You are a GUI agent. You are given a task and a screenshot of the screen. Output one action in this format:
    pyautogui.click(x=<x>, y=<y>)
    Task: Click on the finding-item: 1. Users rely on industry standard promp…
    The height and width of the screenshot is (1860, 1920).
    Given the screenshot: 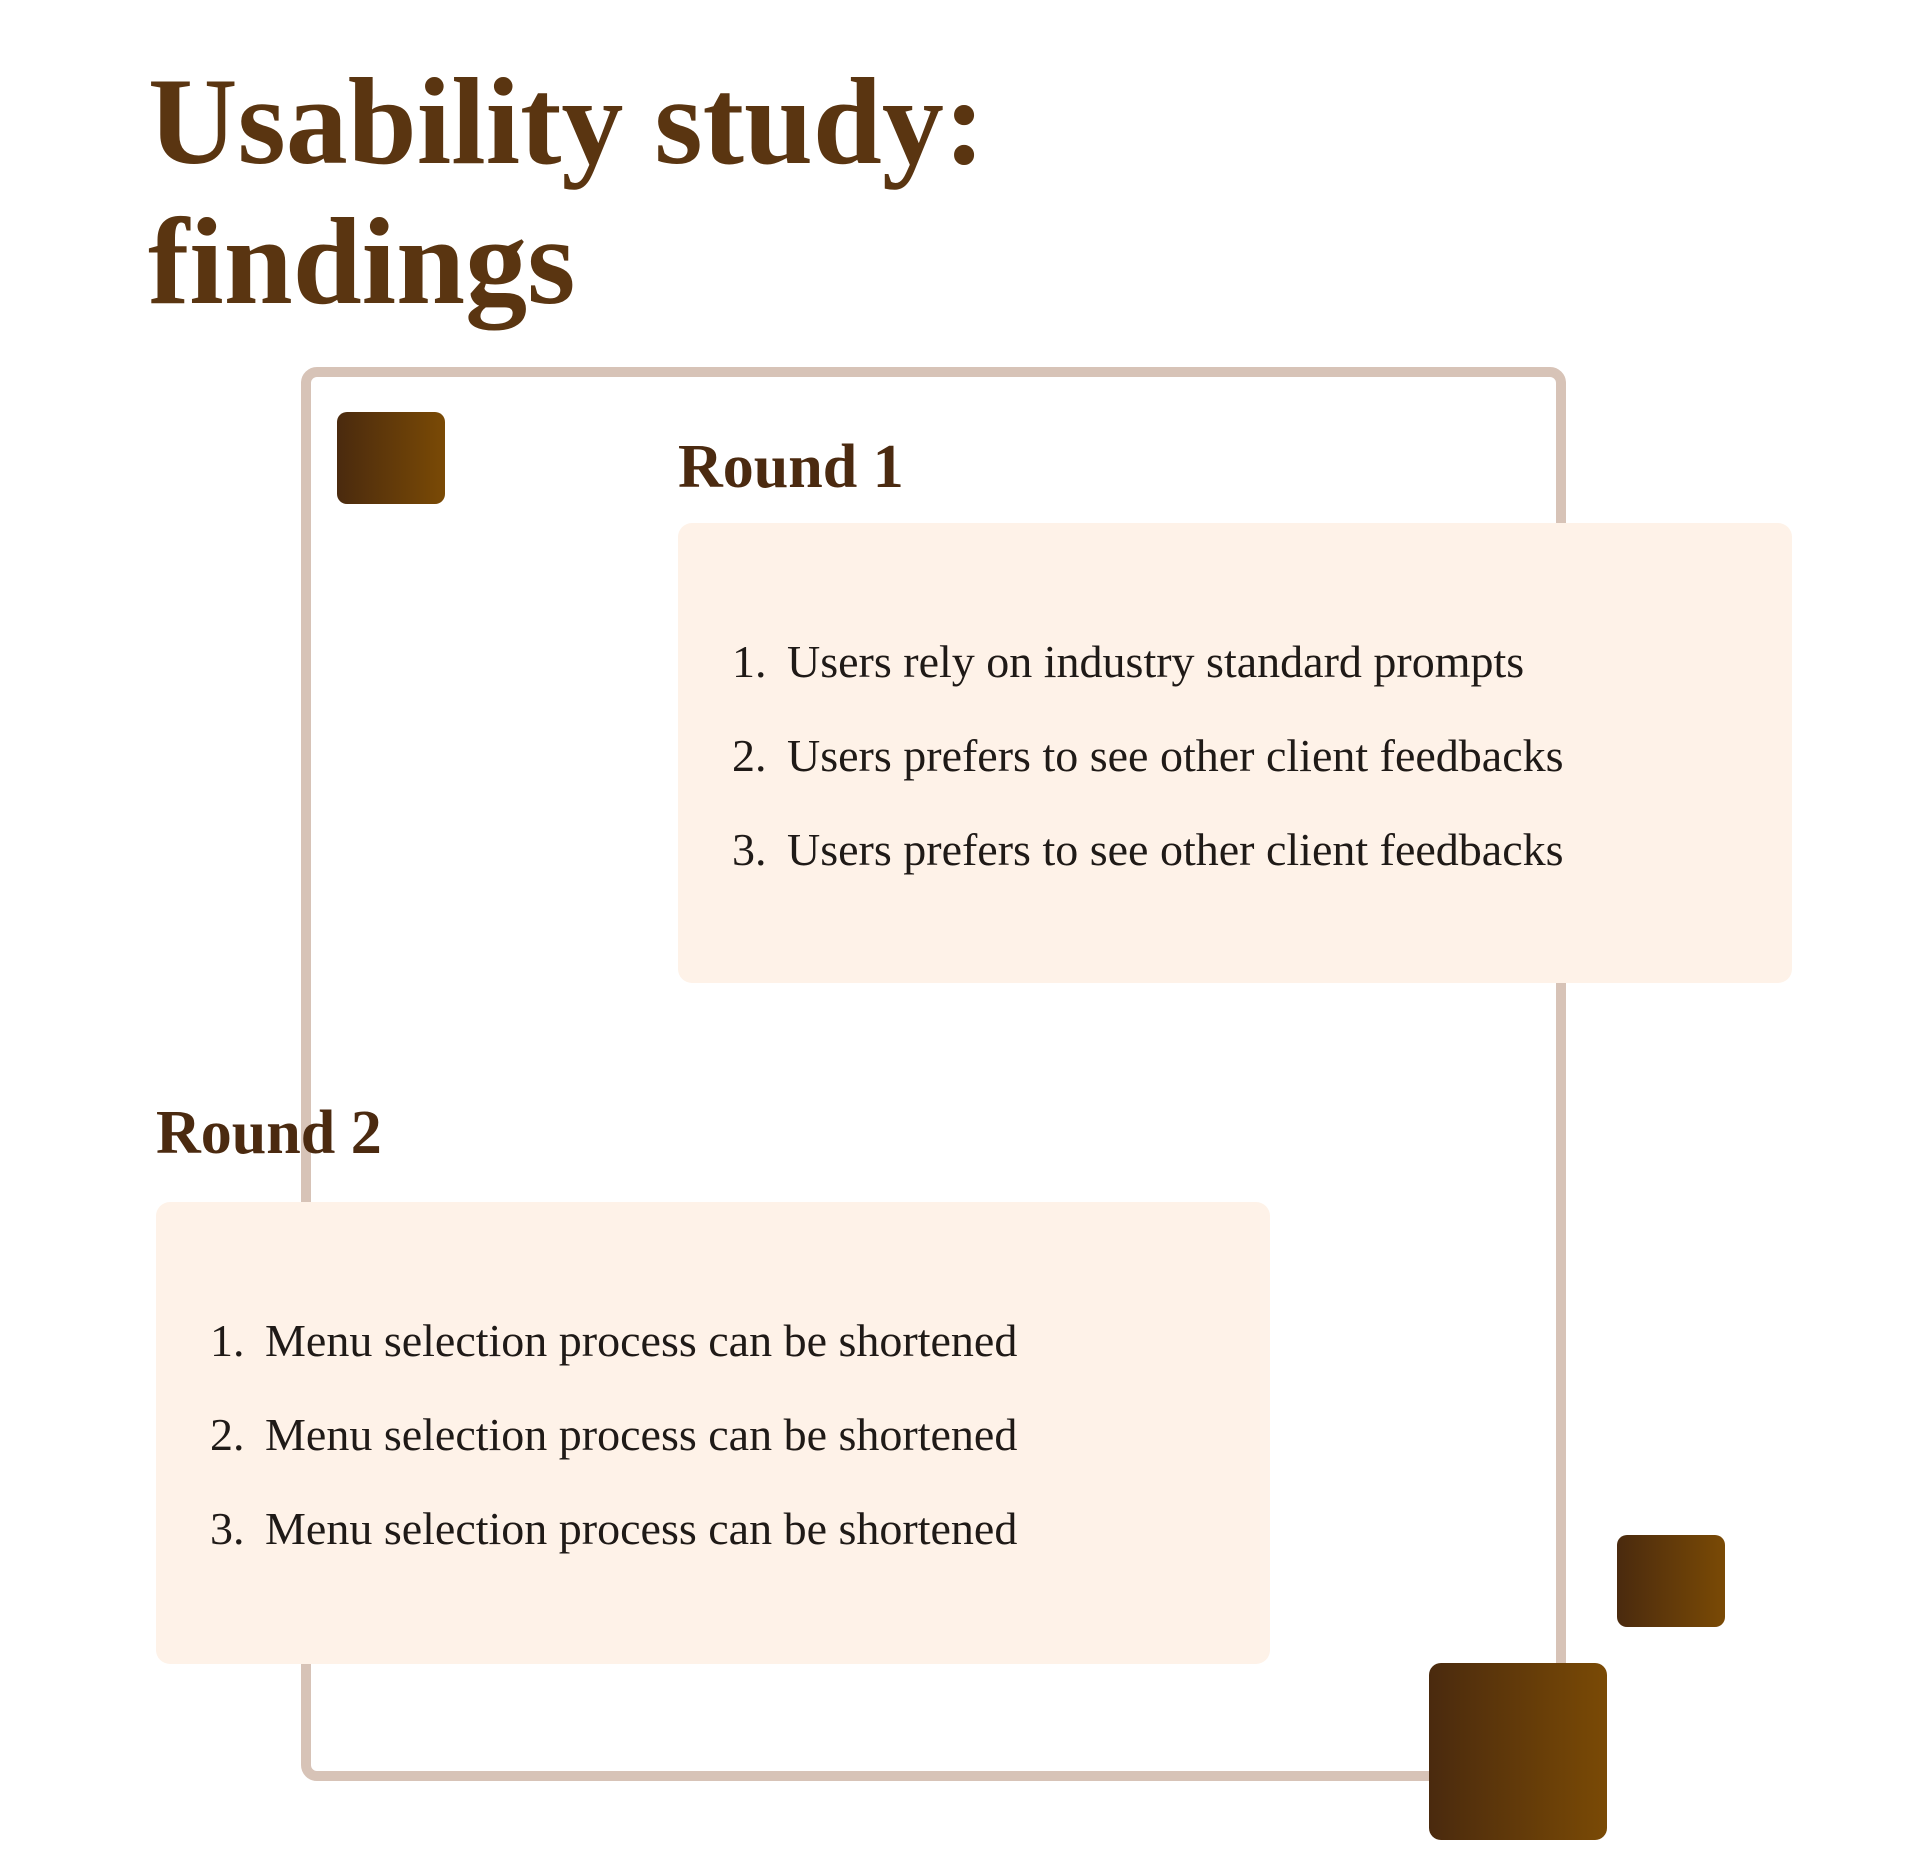 What is the action you would take?
    pyautogui.click(x=1262, y=662)
    